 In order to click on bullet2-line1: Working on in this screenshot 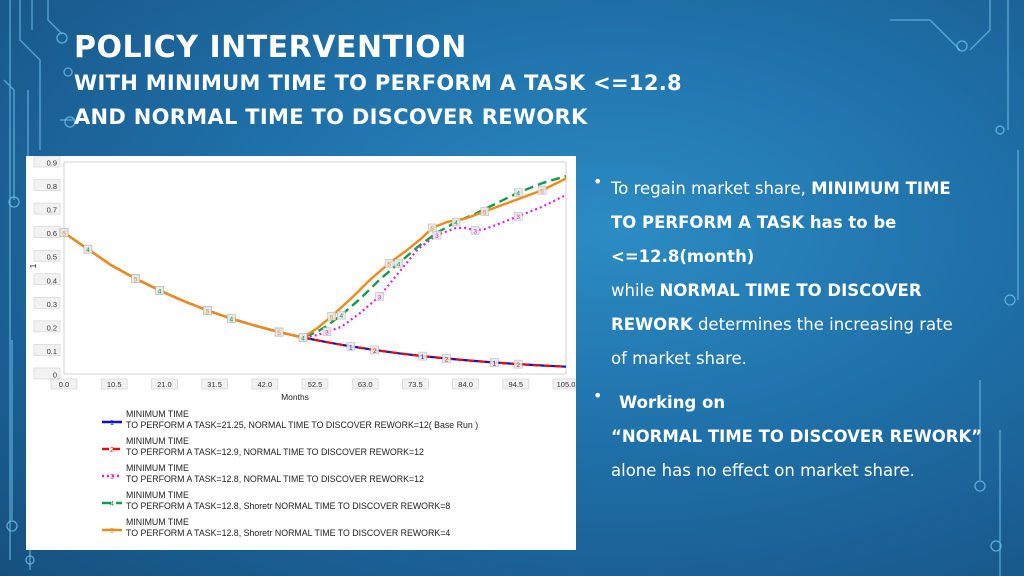, I will do `click(672, 402)`.